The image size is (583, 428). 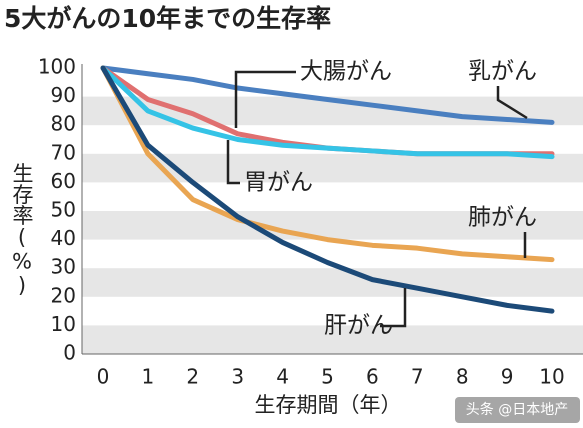 What do you see at coordinates (63, 324) in the screenshot?
I see `y-tick-label: 10` at bounding box center [63, 324].